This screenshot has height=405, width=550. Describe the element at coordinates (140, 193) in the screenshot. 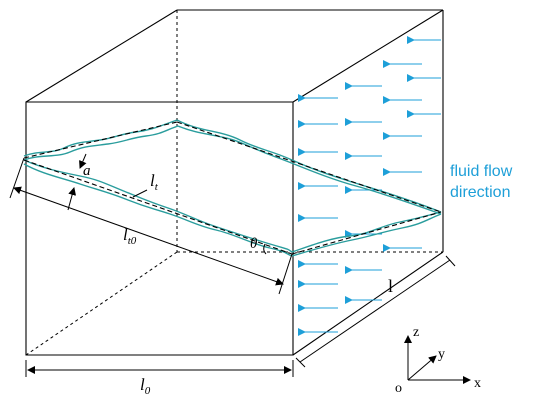

I see `lt-leader` at that location.